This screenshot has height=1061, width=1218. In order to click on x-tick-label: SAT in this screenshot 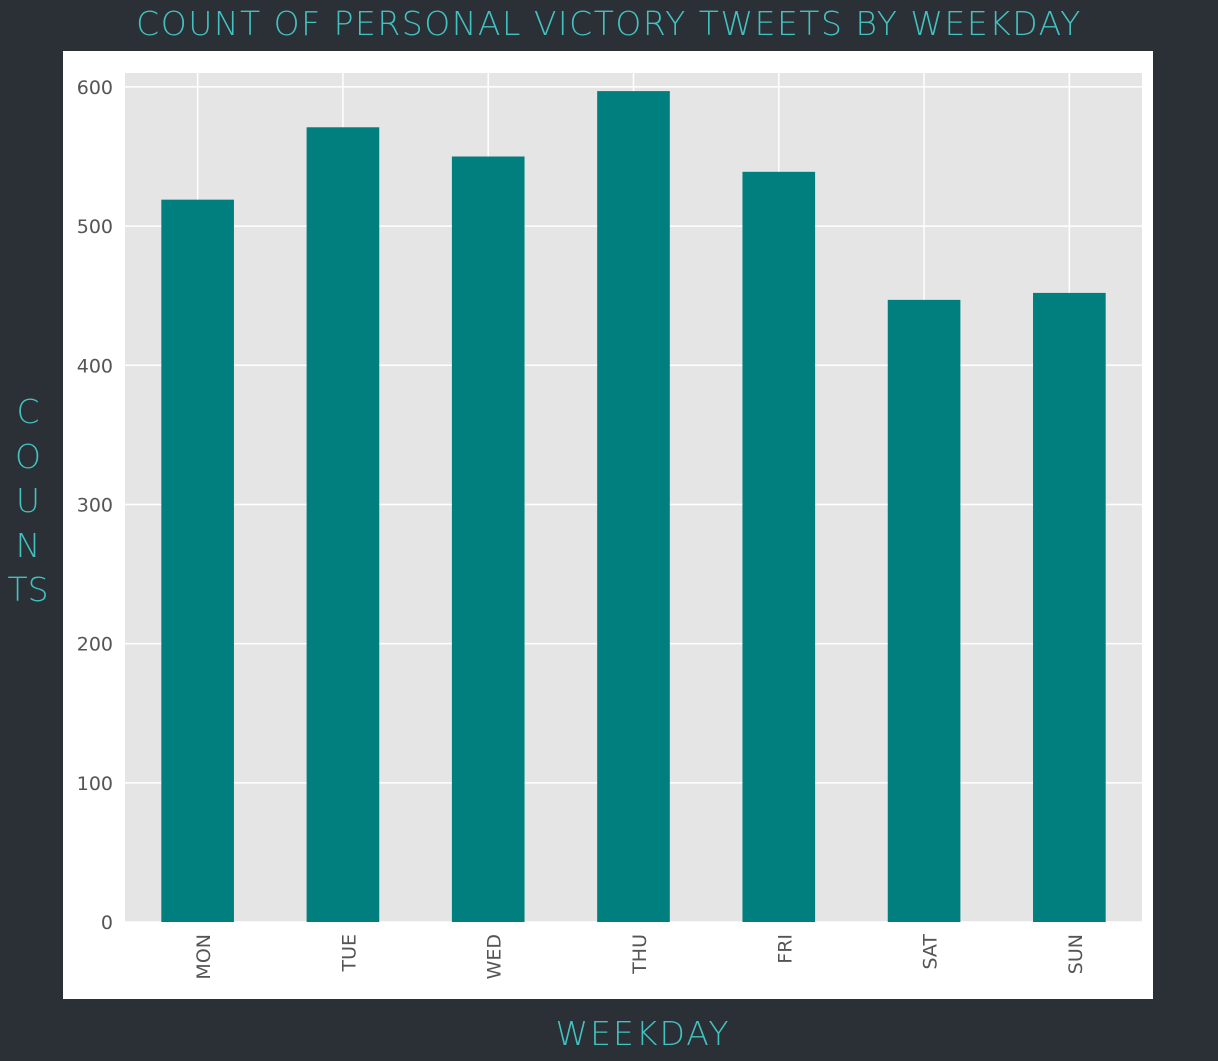, I will do `click(931, 952)`.